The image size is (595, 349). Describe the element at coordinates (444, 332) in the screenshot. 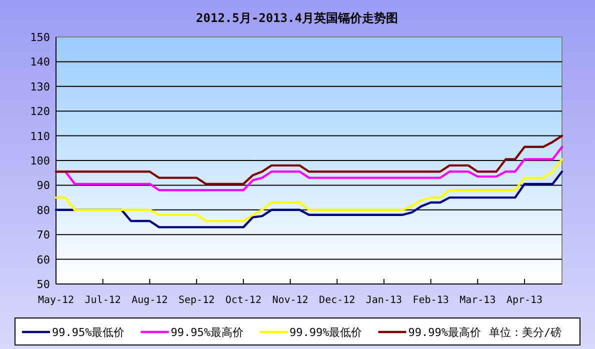

I see `legend-label: 99.99%最高价` at that location.